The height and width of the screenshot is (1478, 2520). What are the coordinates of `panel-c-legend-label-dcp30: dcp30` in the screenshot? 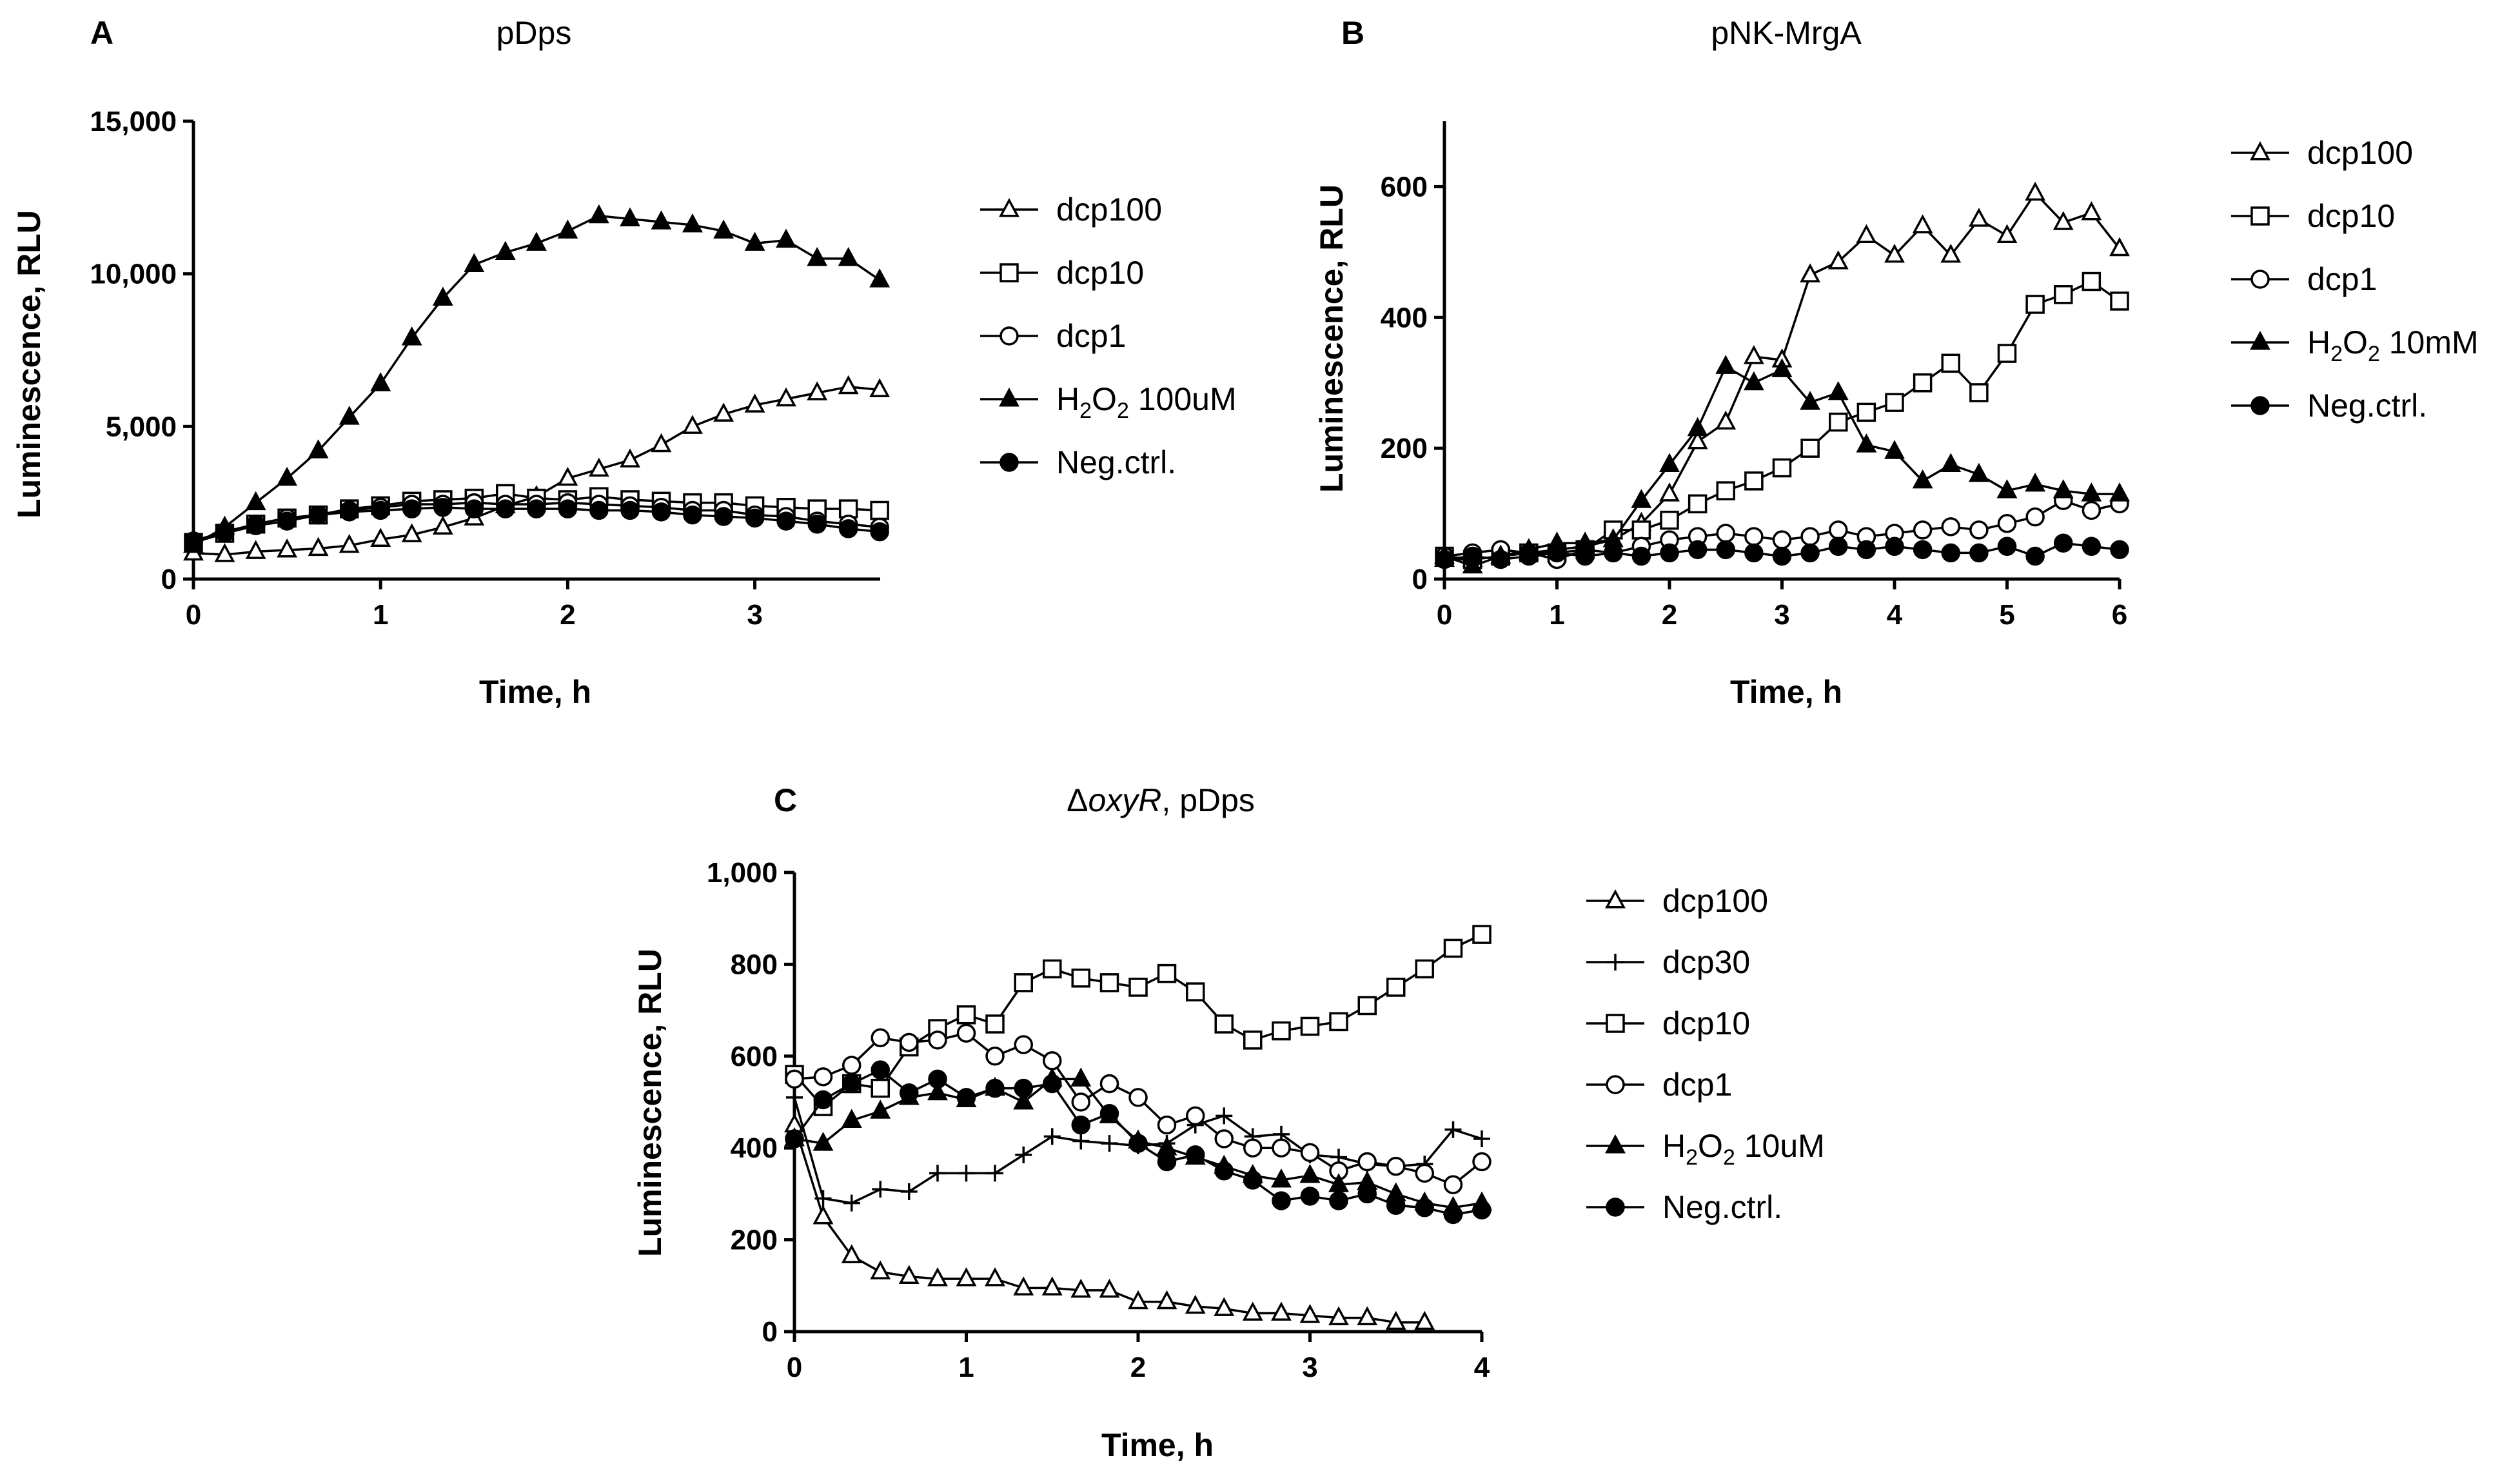 It's located at (1706, 962).